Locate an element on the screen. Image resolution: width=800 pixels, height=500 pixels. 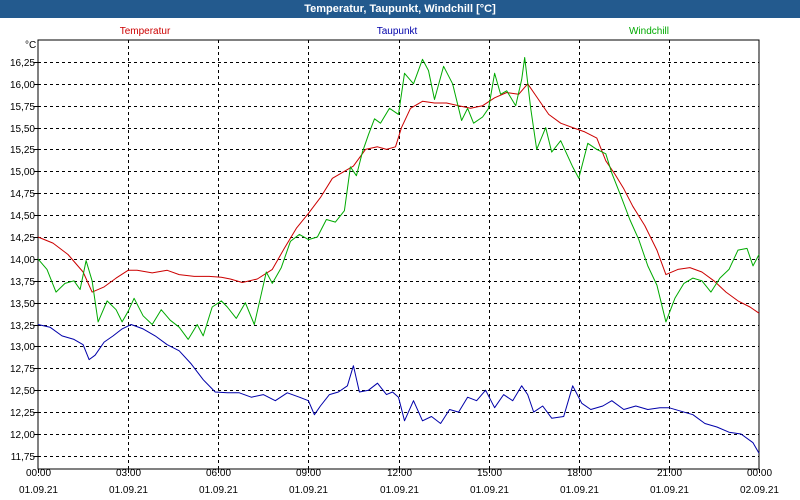
y-tick-label: 16,00 is located at coordinates (22, 85).